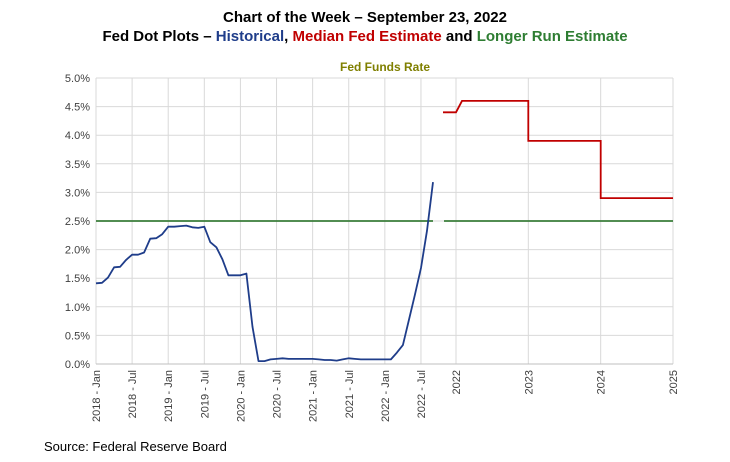  Describe the element at coordinates (422, 394) in the screenshot. I see `x-tick-label: 2022 - Jul` at that location.